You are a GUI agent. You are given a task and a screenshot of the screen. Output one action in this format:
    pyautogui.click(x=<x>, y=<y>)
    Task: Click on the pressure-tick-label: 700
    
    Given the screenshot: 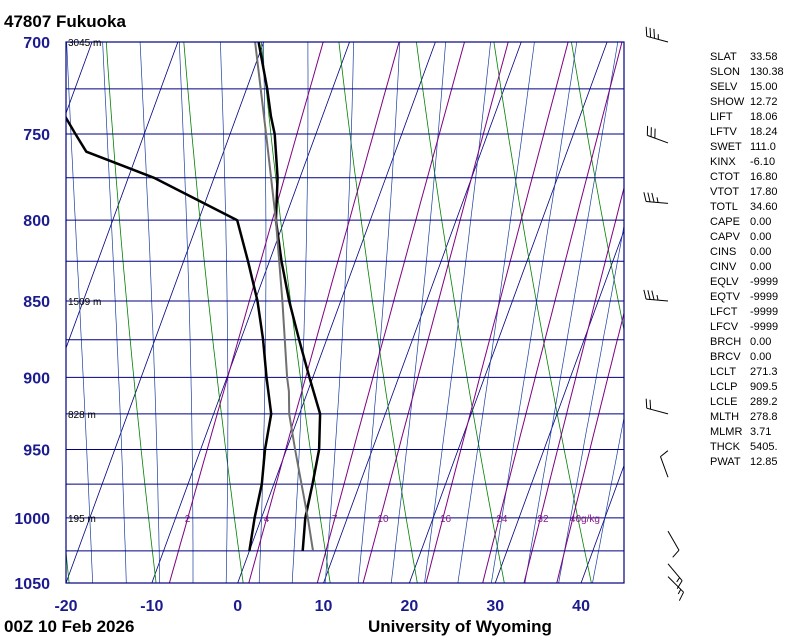 What is the action you would take?
    pyautogui.click(x=36, y=43)
    